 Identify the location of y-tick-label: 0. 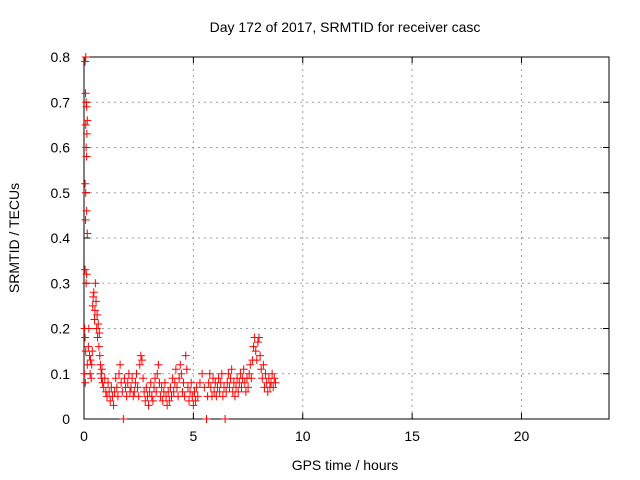
(66, 419).